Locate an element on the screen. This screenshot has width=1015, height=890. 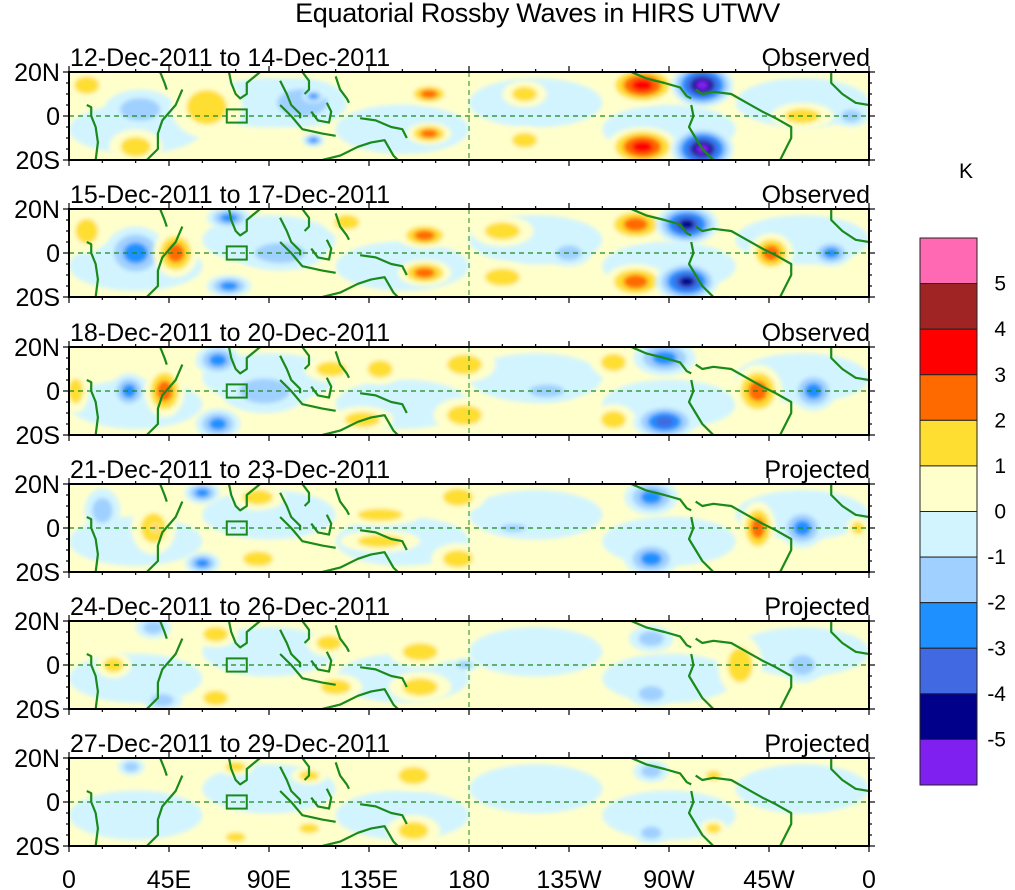
colorbar-level-label: 1 is located at coordinates (1000, 466).